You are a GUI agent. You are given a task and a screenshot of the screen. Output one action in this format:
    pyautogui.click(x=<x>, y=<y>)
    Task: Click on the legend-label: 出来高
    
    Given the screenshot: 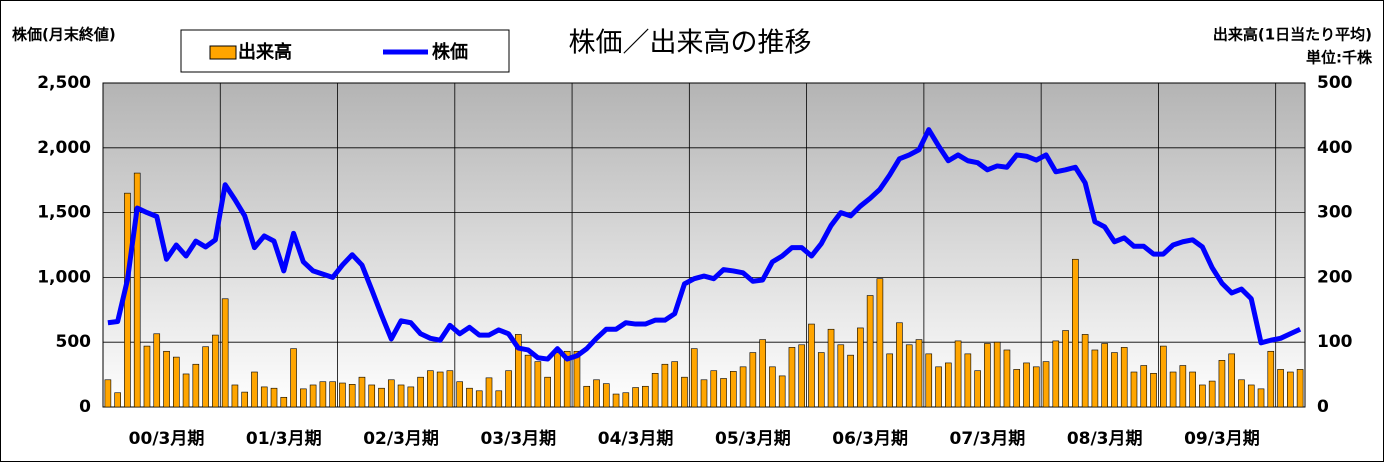 What is the action you would take?
    pyautogui.click(x=265, y=52)
    